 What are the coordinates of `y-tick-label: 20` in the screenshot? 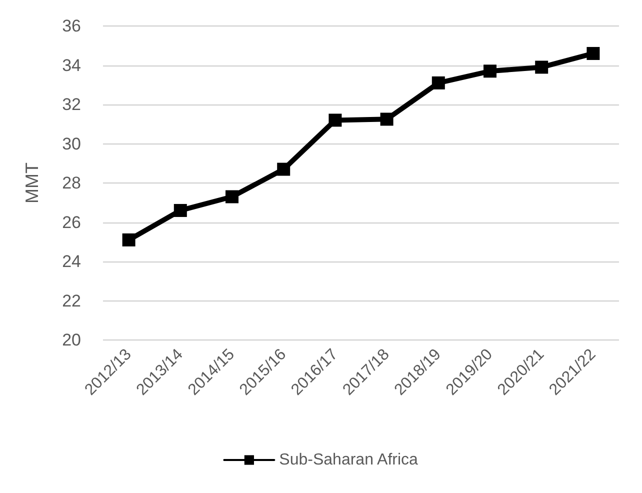 It's located at (71, 340).